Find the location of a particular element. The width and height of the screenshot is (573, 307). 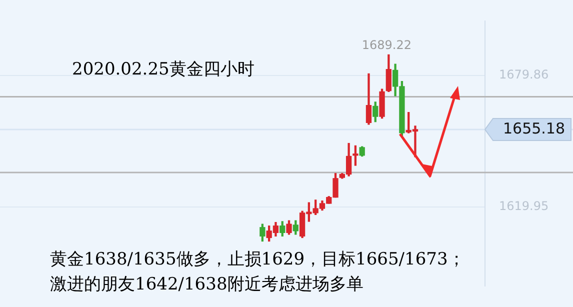

annotation: 激进的朋友1642/1638附近考虑进场多单 is located at coordinates (207, 284).